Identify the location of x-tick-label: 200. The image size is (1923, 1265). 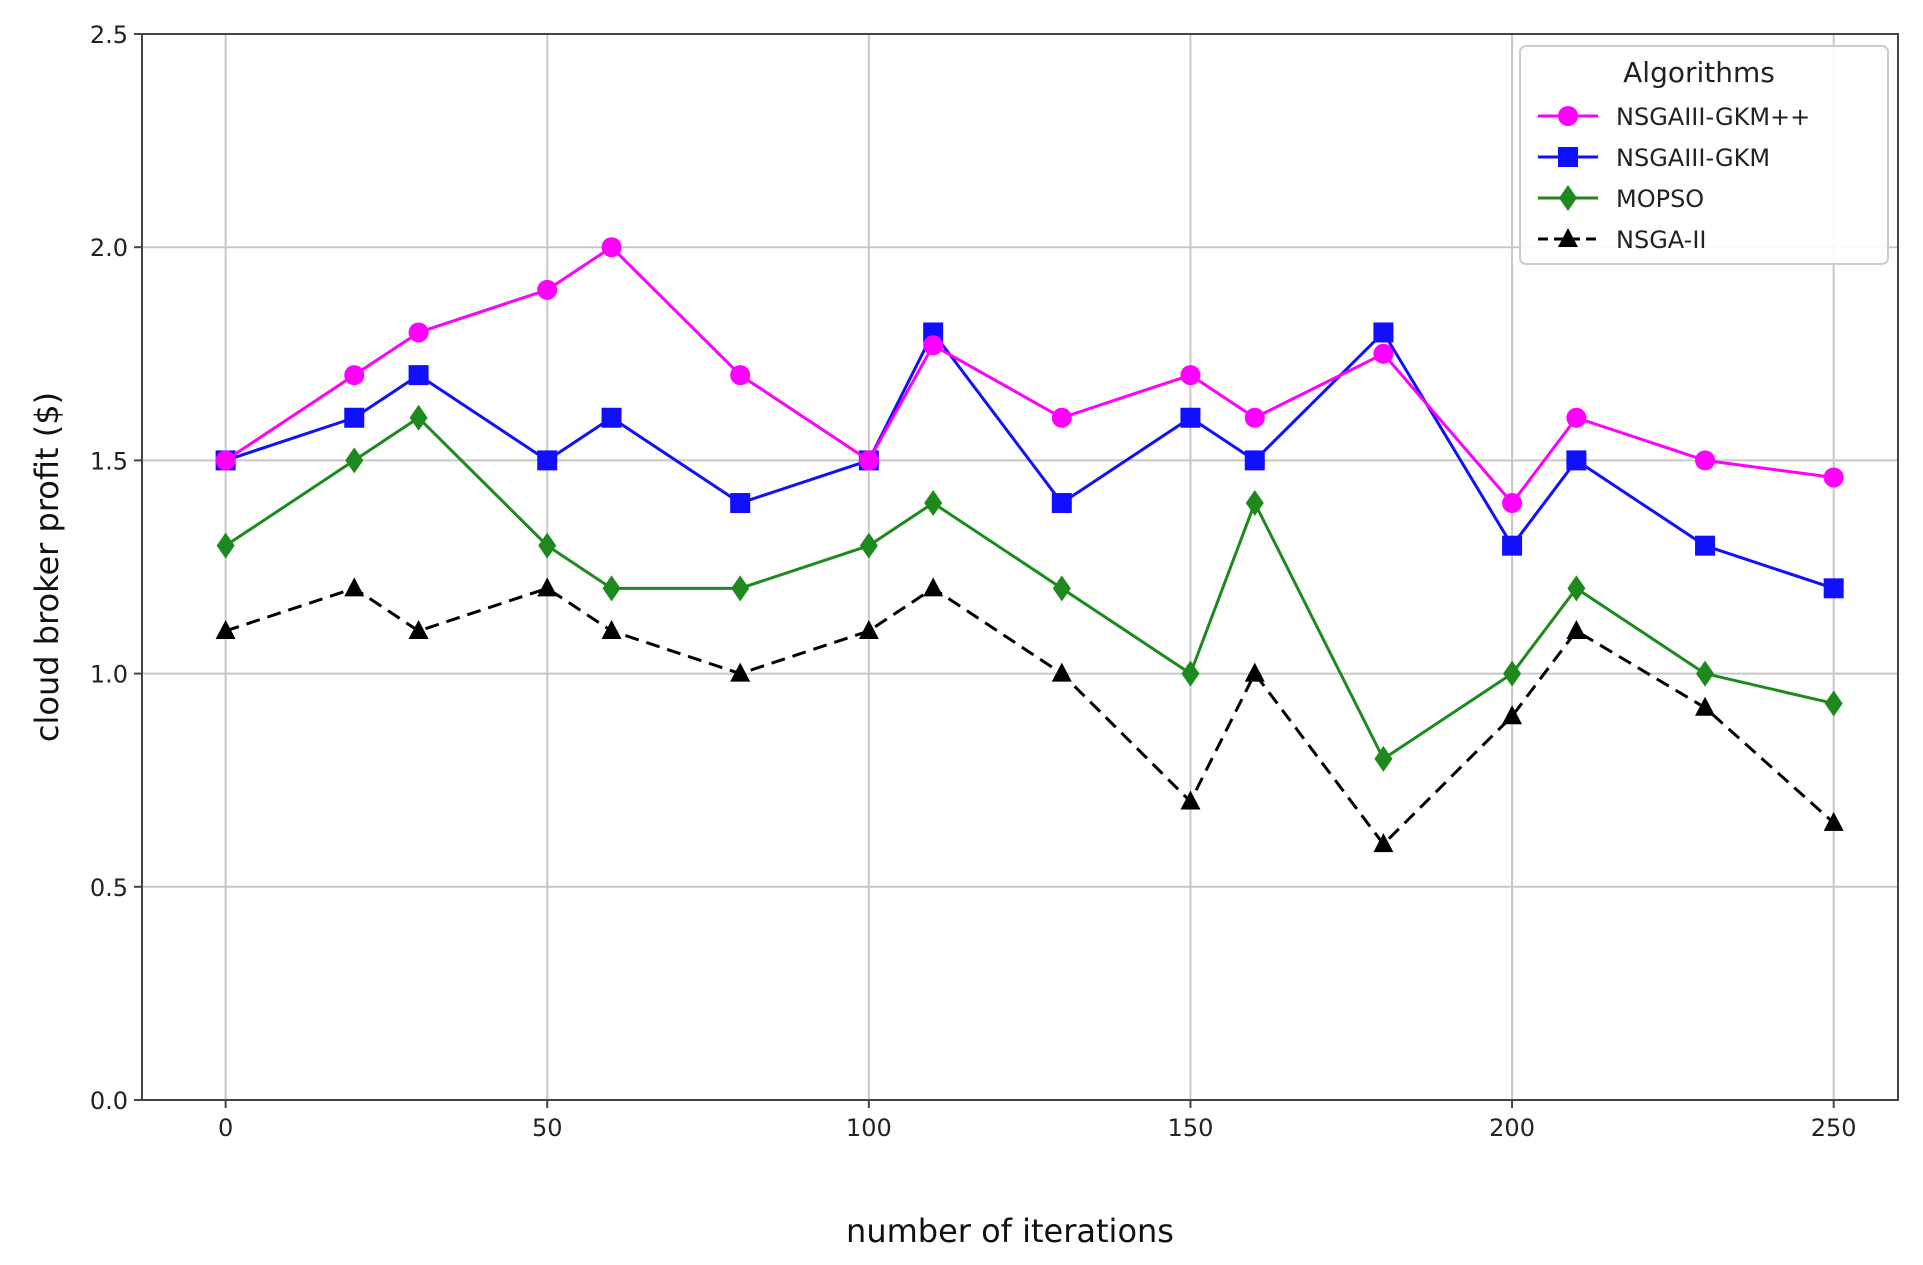
(1512, 1128).